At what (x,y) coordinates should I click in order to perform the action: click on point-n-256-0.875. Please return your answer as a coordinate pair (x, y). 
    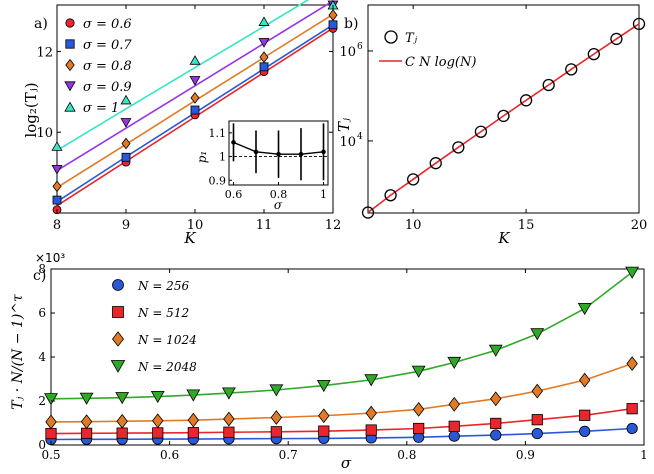
    Looking at the image, I should click on (496, 435).